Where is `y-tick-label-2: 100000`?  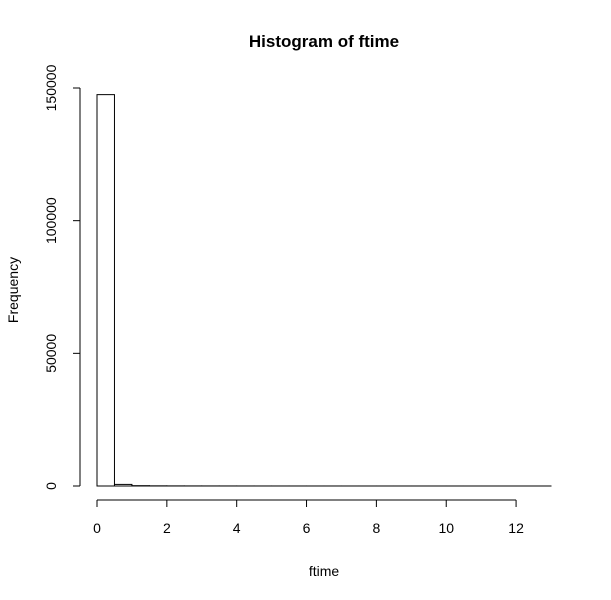
y-tick-label-2: 100000 is located at coordinates (51, 220).